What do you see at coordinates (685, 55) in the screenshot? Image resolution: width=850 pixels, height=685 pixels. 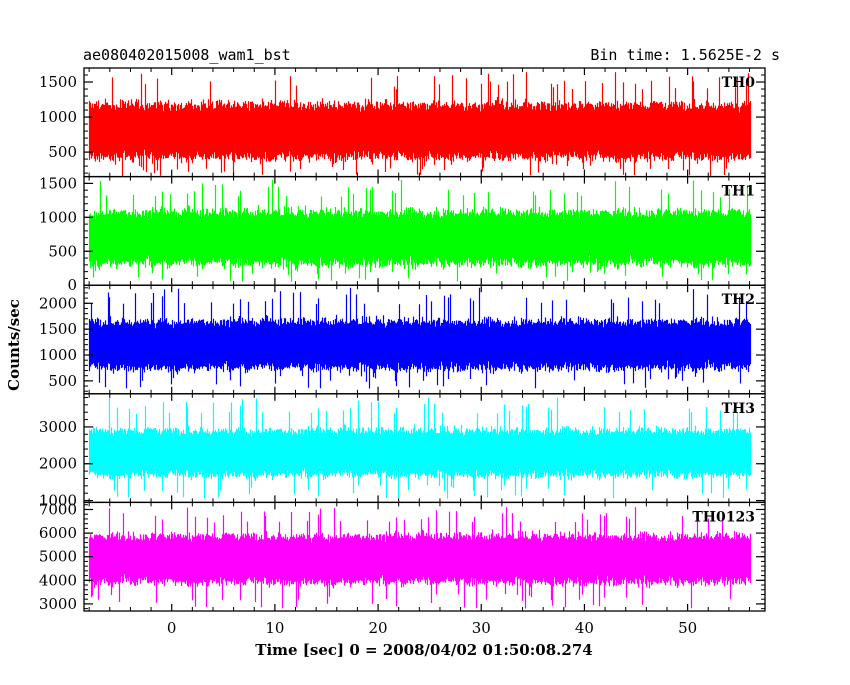 I see `bin-time-label: Bin time: 1.5625E-2 s` at bounding box center [685, 55].